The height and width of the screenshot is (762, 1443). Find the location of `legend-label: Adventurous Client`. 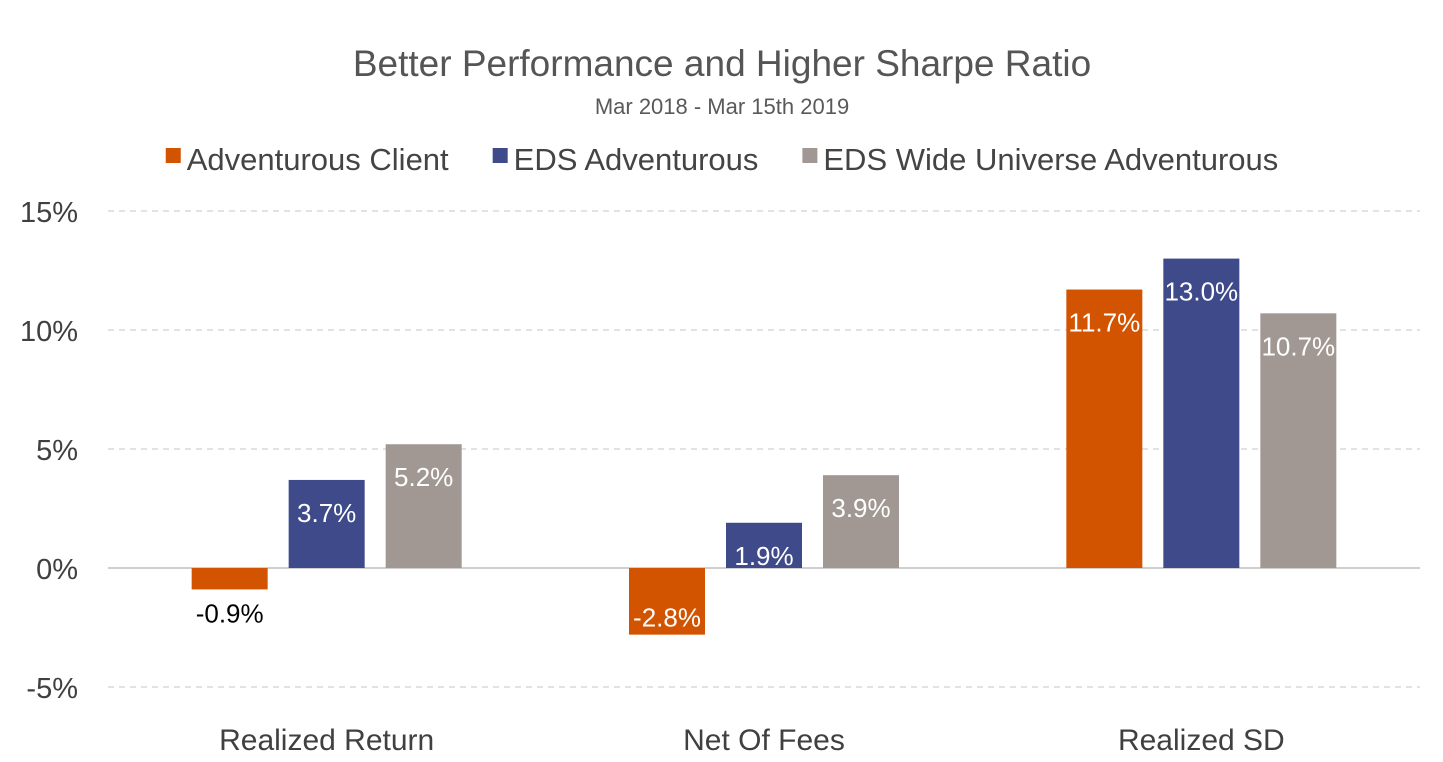

legend-label: Adventurous Client is located at coordinates (318, 159).